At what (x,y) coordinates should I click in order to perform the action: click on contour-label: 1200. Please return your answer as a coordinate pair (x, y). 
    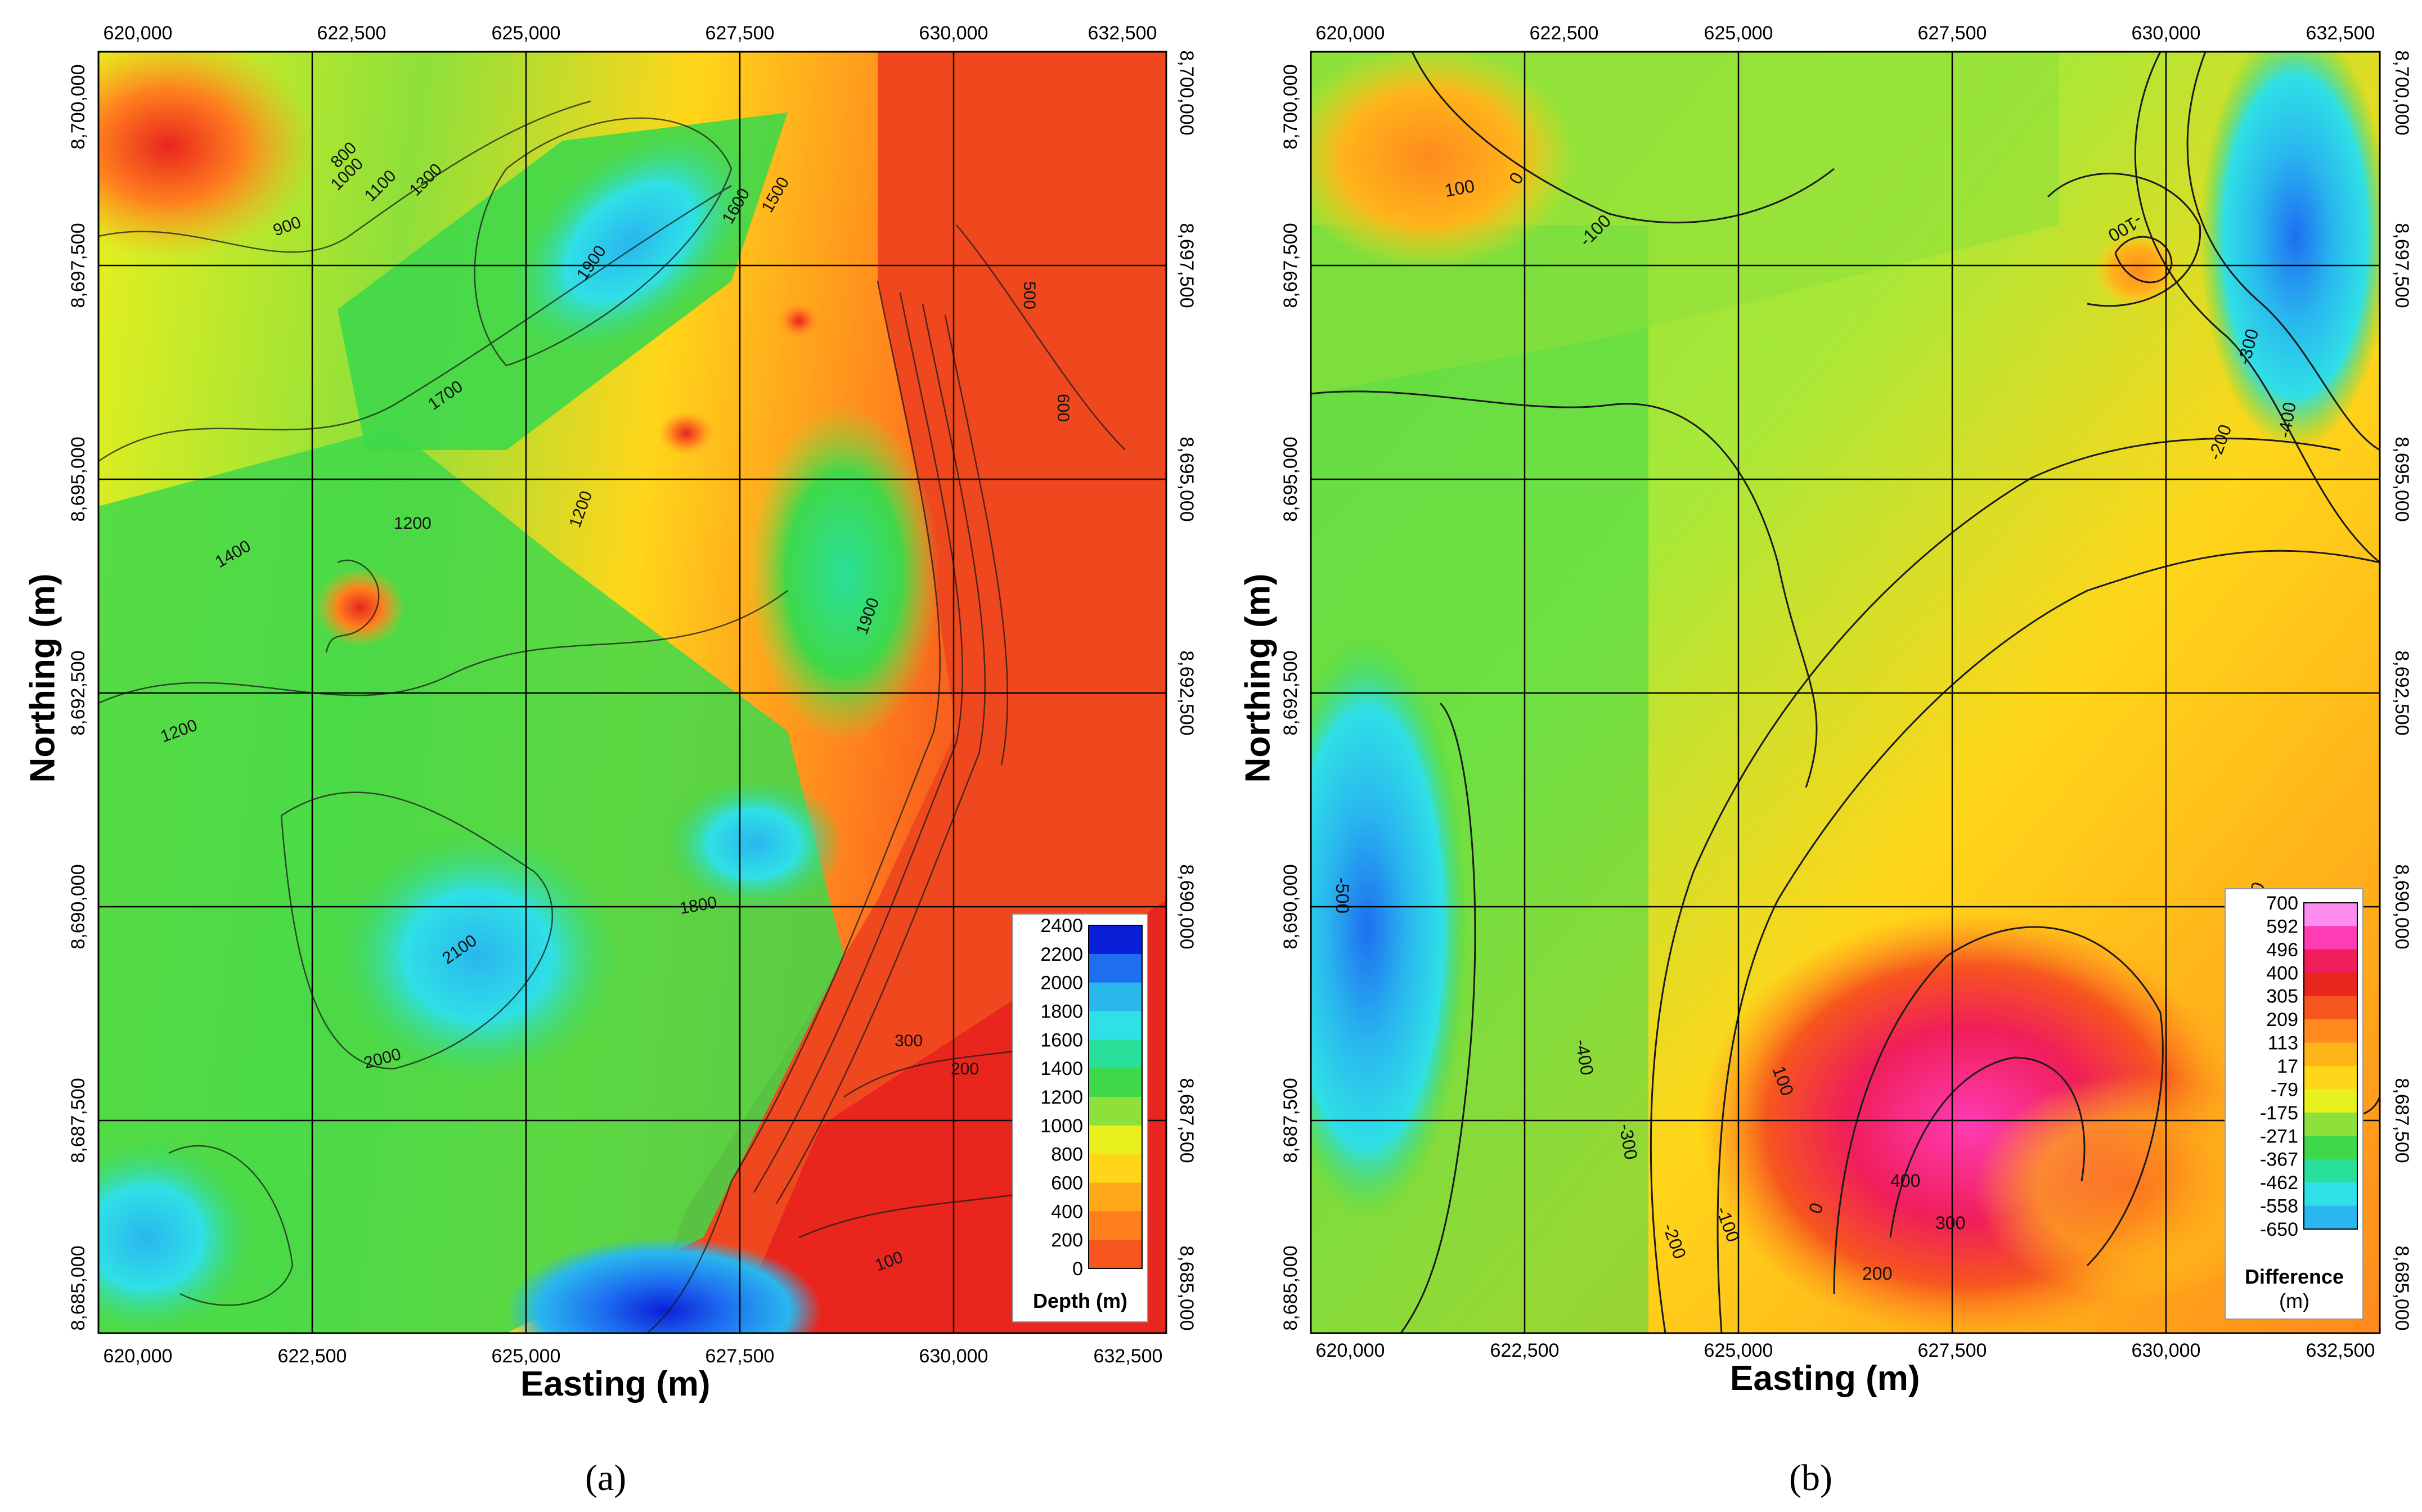
    Looking at the image, I should click on (413, 523).